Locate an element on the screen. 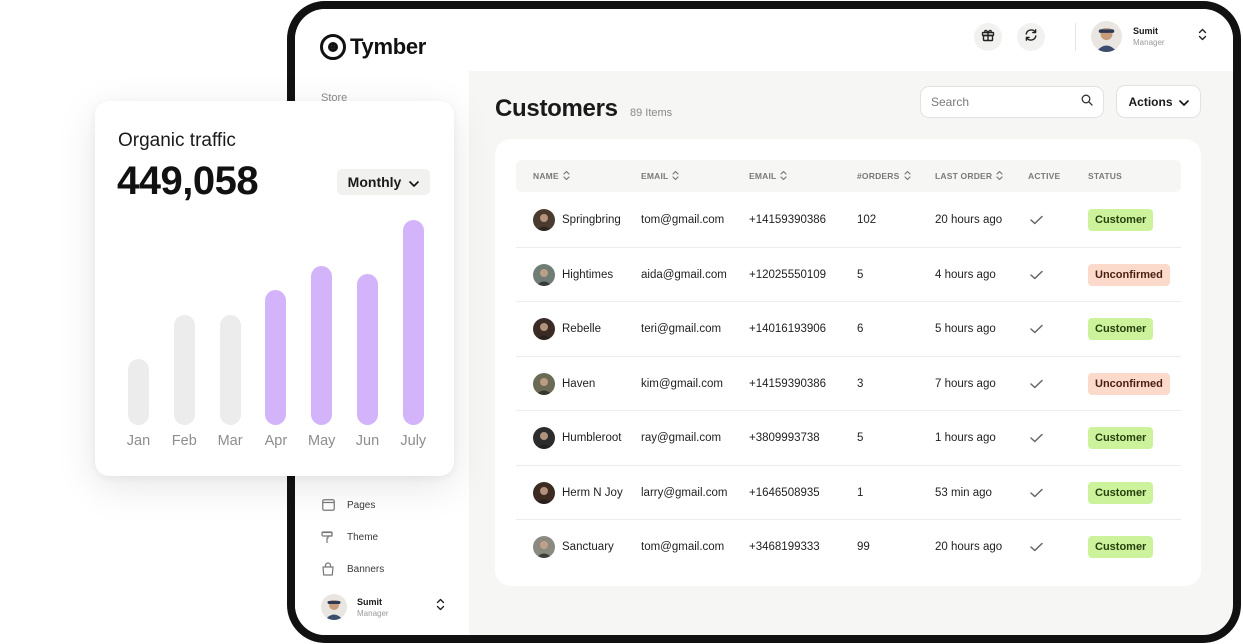  column-header: ACTIVE is located at coordinates (1044, 176).